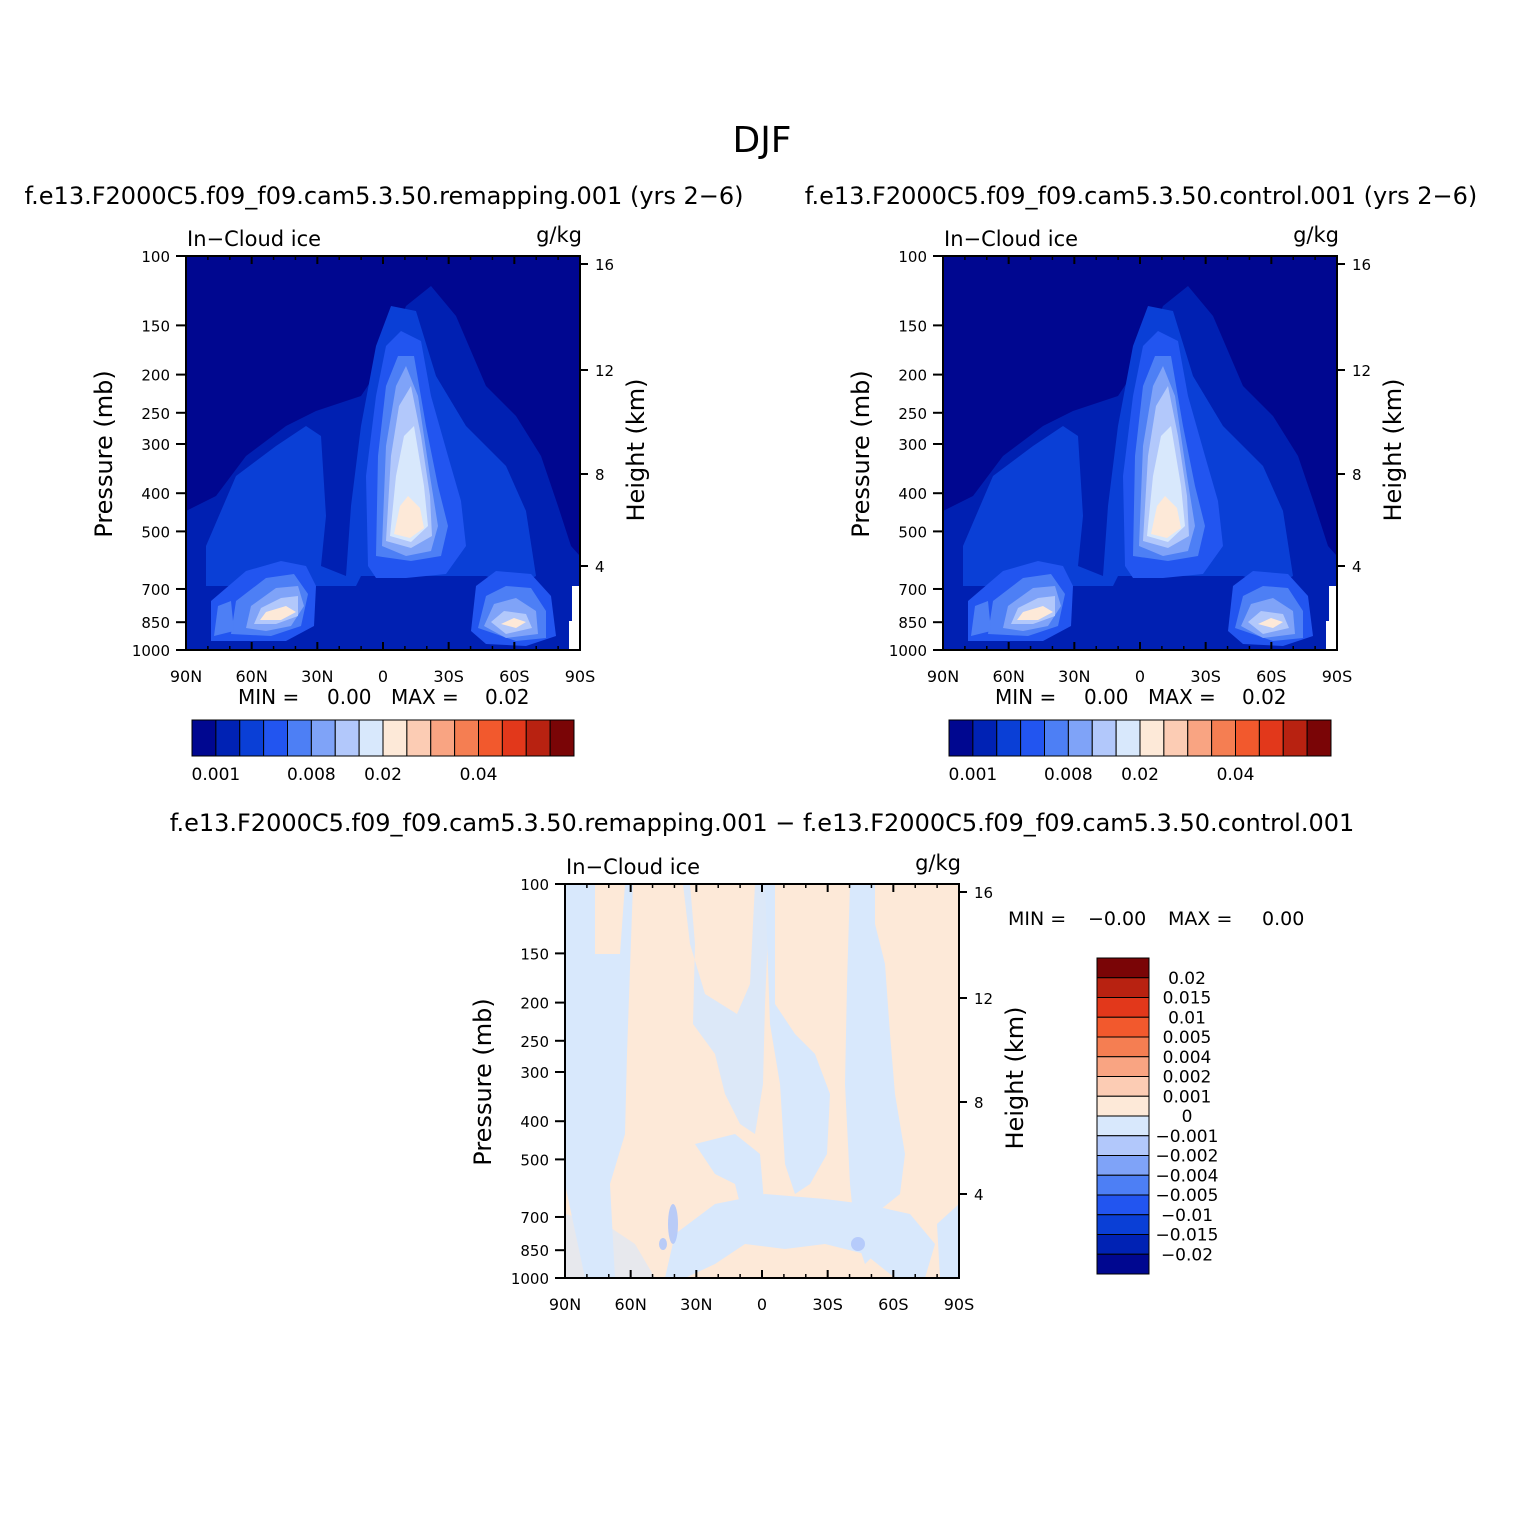 The height and width of the screenshot is (1524, 1524). Describe the element at coordinates (912, 590) in the screenshot. I see `y-tick-label: 700` at that location.